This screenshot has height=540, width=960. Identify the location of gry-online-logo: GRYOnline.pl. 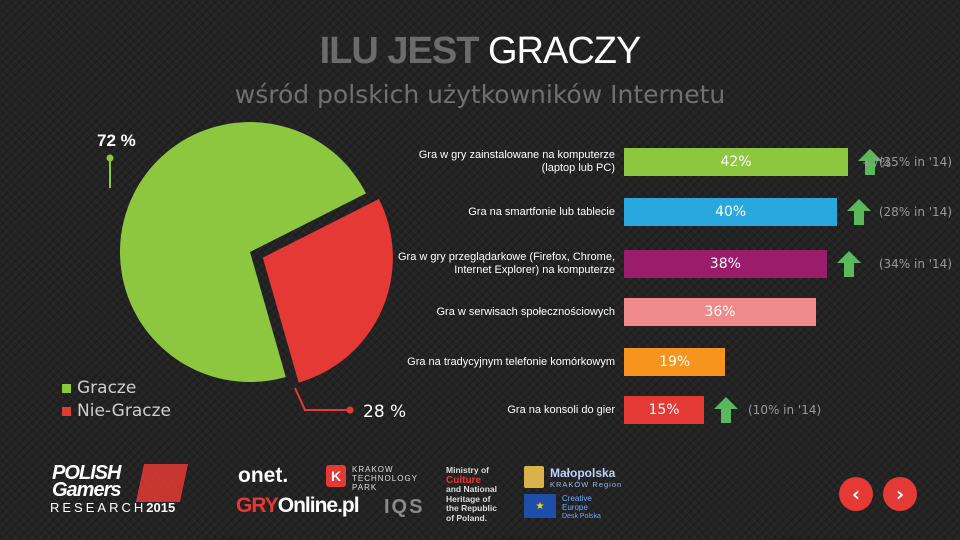
(298, 506).